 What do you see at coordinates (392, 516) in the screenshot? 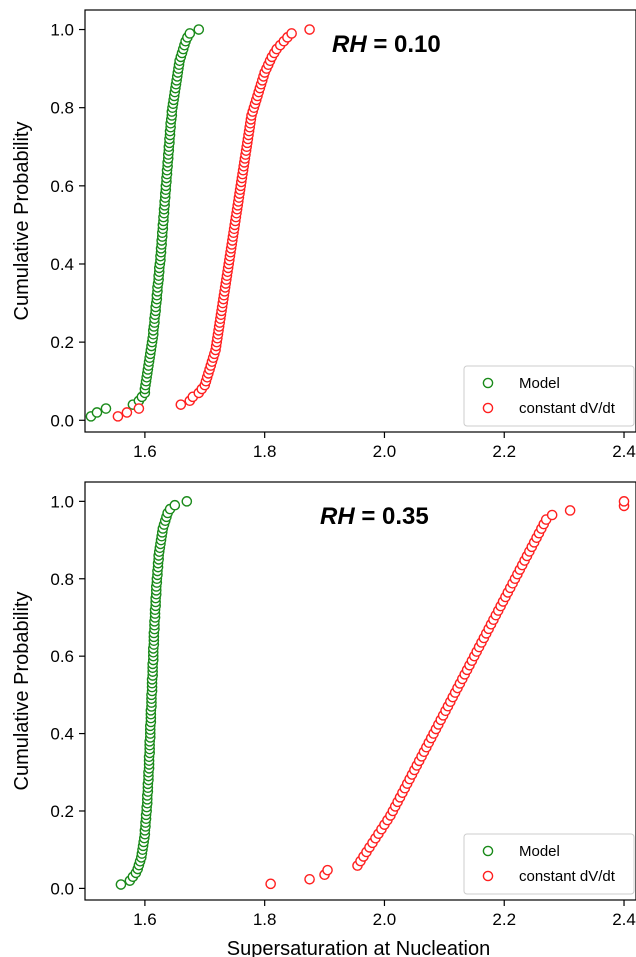
I see `rh-annotation-value: = 0.35` at bounding box center [392, 516].